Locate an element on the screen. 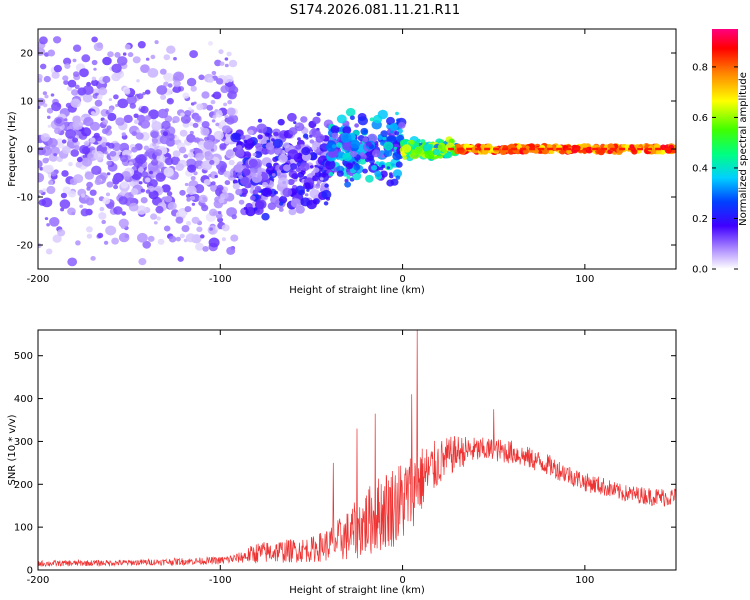 The height and width of the screenshot is (600, 750). spectrogram-y-label: Frequency (Hz) is located at coordinates (12, 149).